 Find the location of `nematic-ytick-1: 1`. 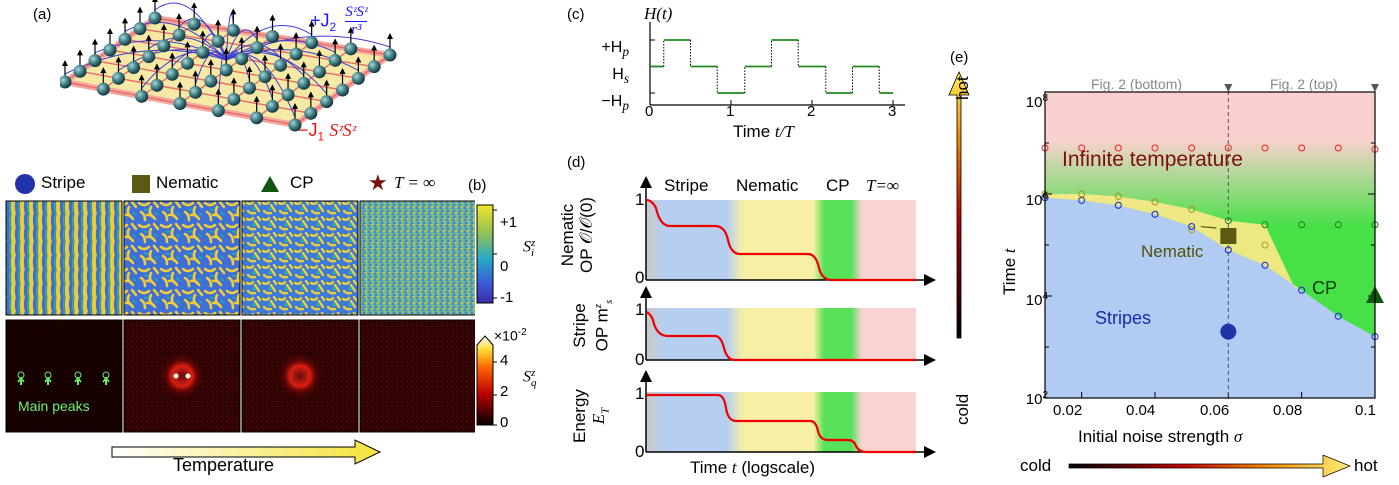

nematic-ytick-1: 1 is located at coordinates (640, 199).